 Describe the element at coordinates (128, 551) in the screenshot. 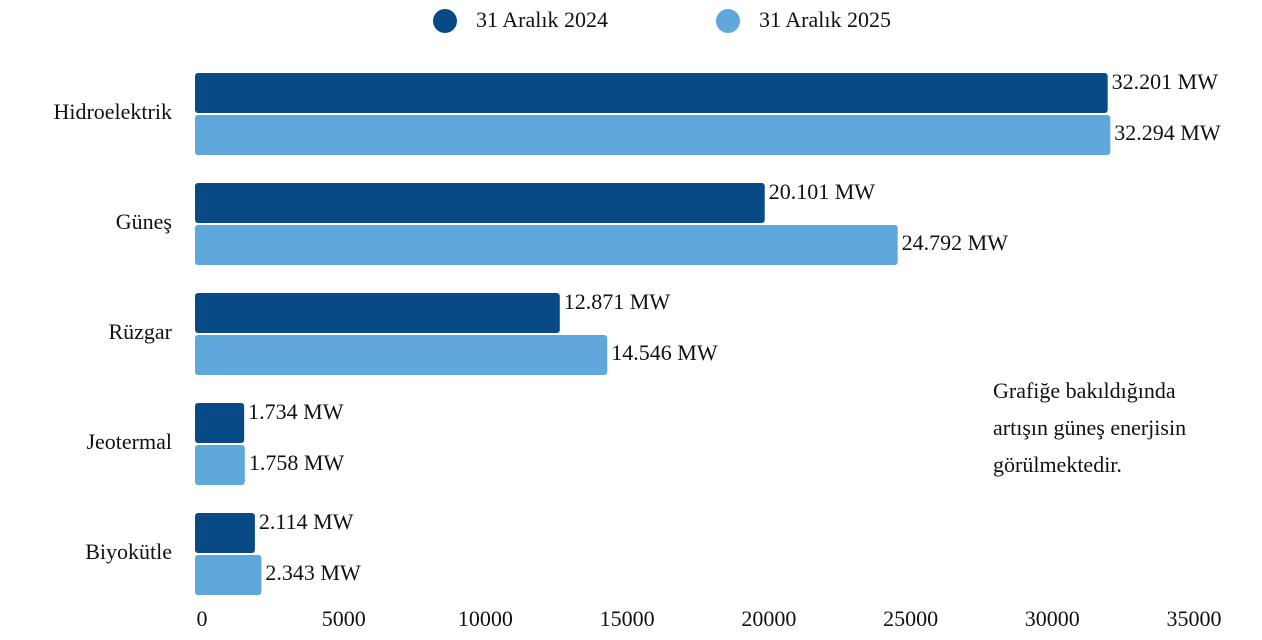

I see `y-tick-label: Biyokütle` at that location.